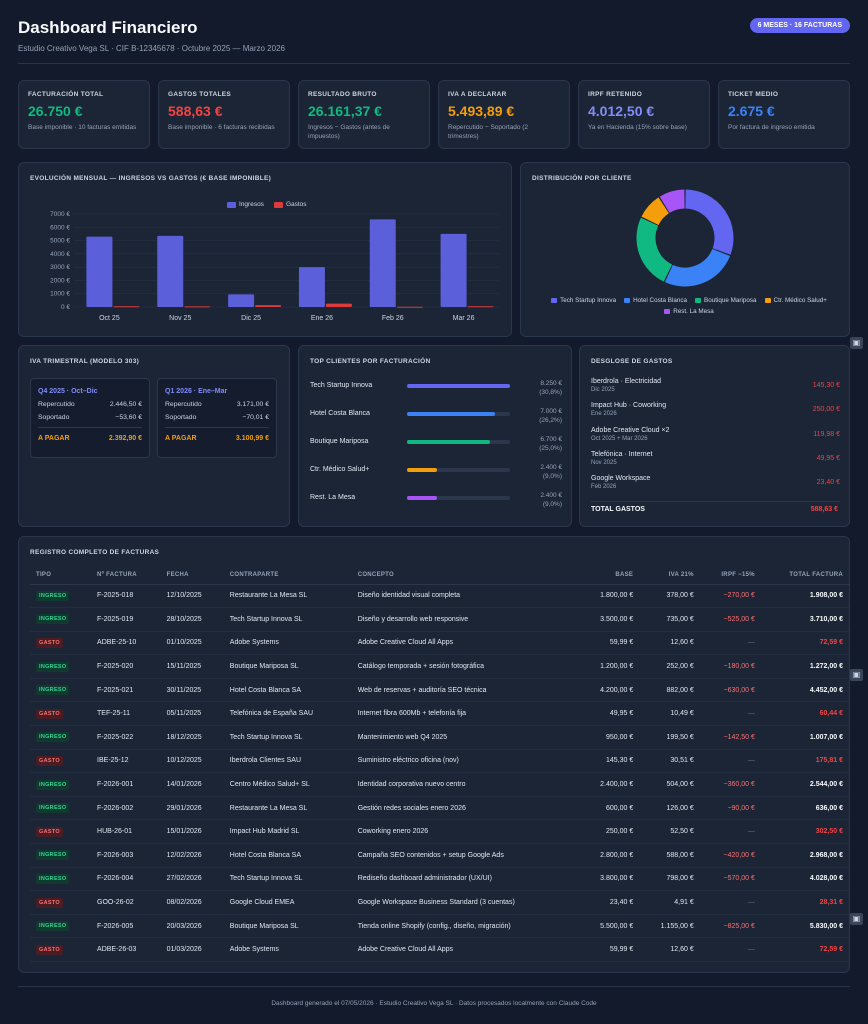 This screenshot has width=868, height=1024. I want to click on iva-soportado-label: Soportado, so click(54, 417).